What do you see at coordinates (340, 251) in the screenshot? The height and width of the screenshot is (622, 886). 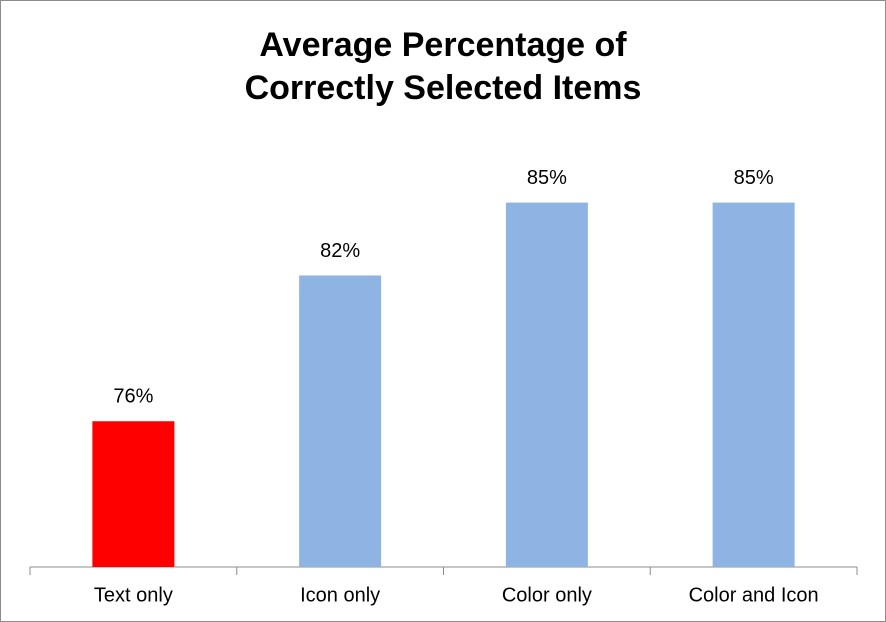 I see `value-label: 82%` at bounding box center [340, 251].